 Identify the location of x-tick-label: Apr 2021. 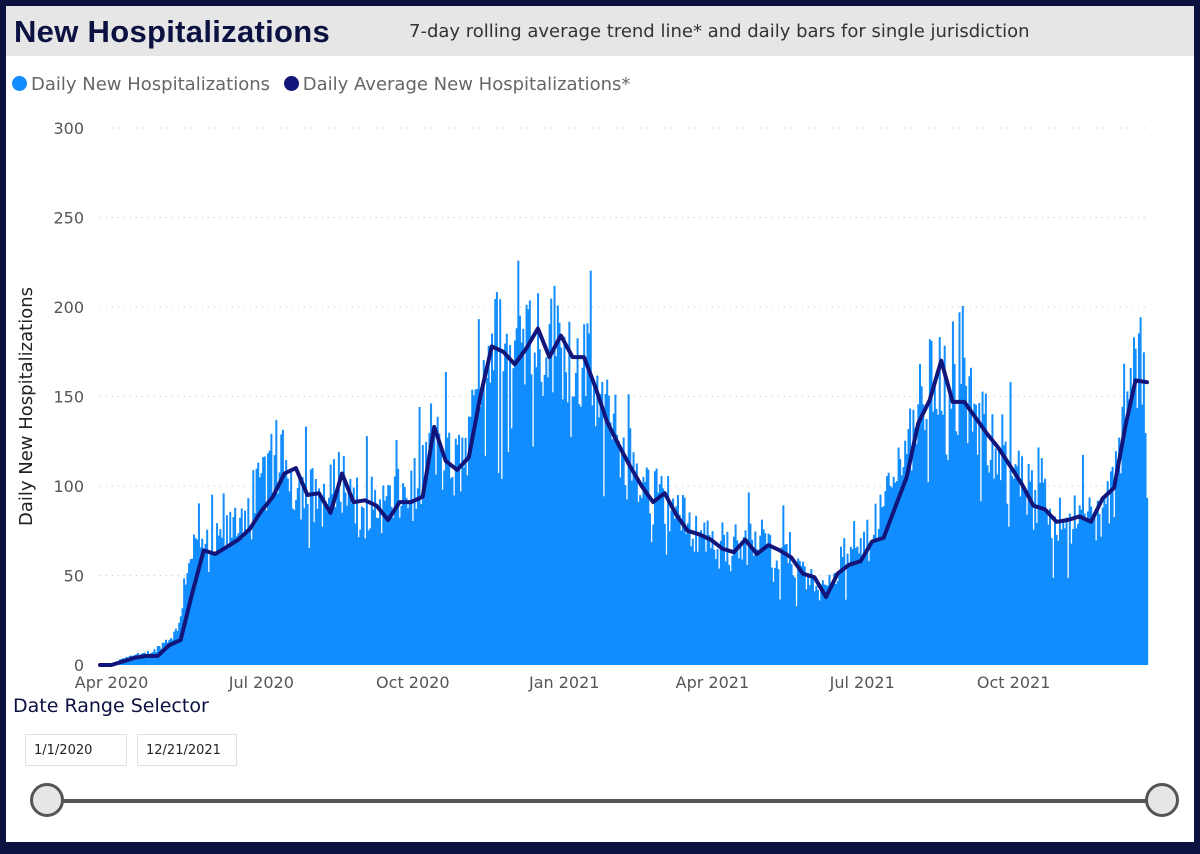
(712, 682).